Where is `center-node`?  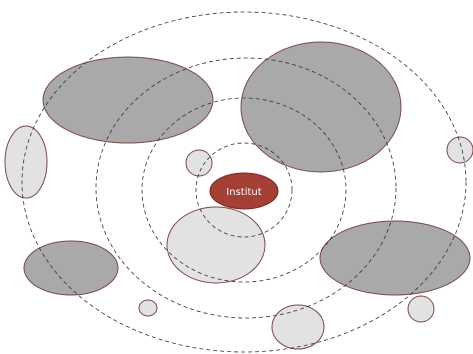 center-node is located at coordinates (244, 191).